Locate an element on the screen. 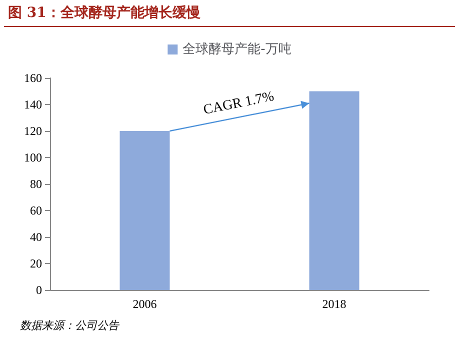 The width and height of the screenshot is (459, 346). y-tick-label: 20 is located at coordinates (36, 263).